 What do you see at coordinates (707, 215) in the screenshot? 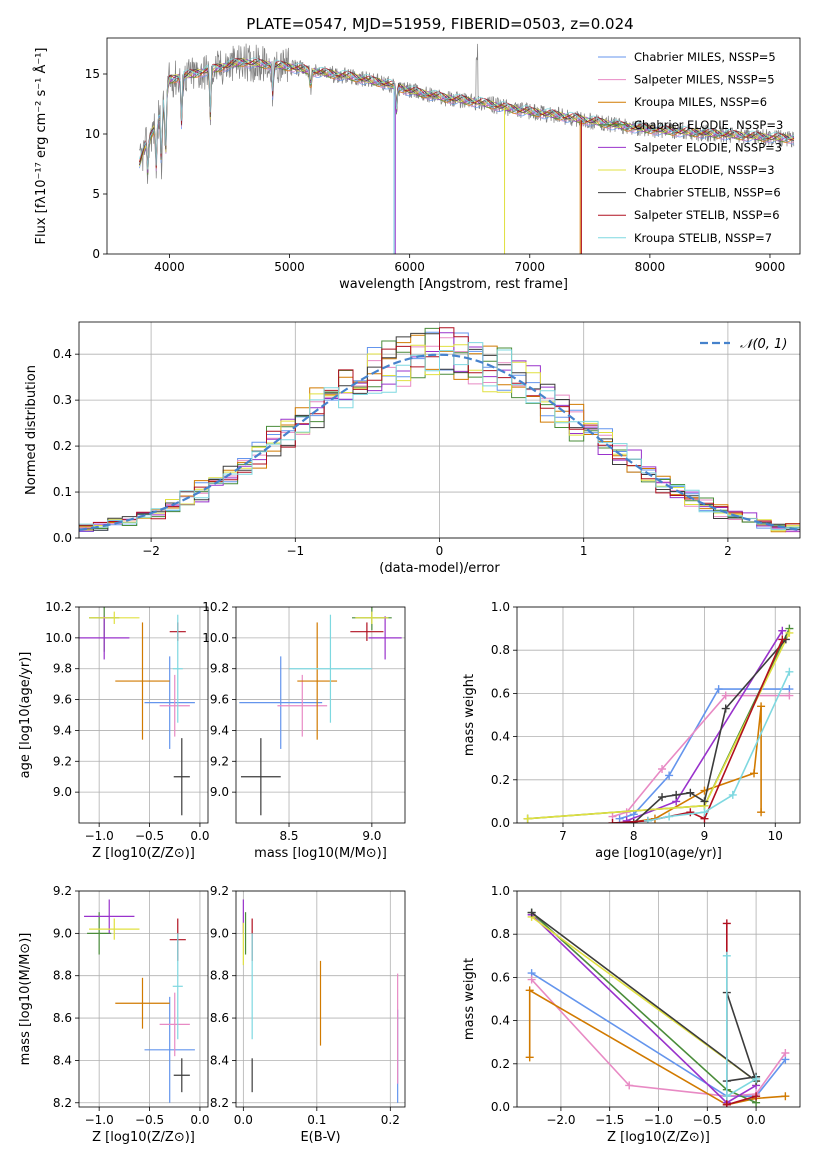
I see `legend-entry: Salpeter STELIB, NSSP=6` at bounding box center [707, 215].